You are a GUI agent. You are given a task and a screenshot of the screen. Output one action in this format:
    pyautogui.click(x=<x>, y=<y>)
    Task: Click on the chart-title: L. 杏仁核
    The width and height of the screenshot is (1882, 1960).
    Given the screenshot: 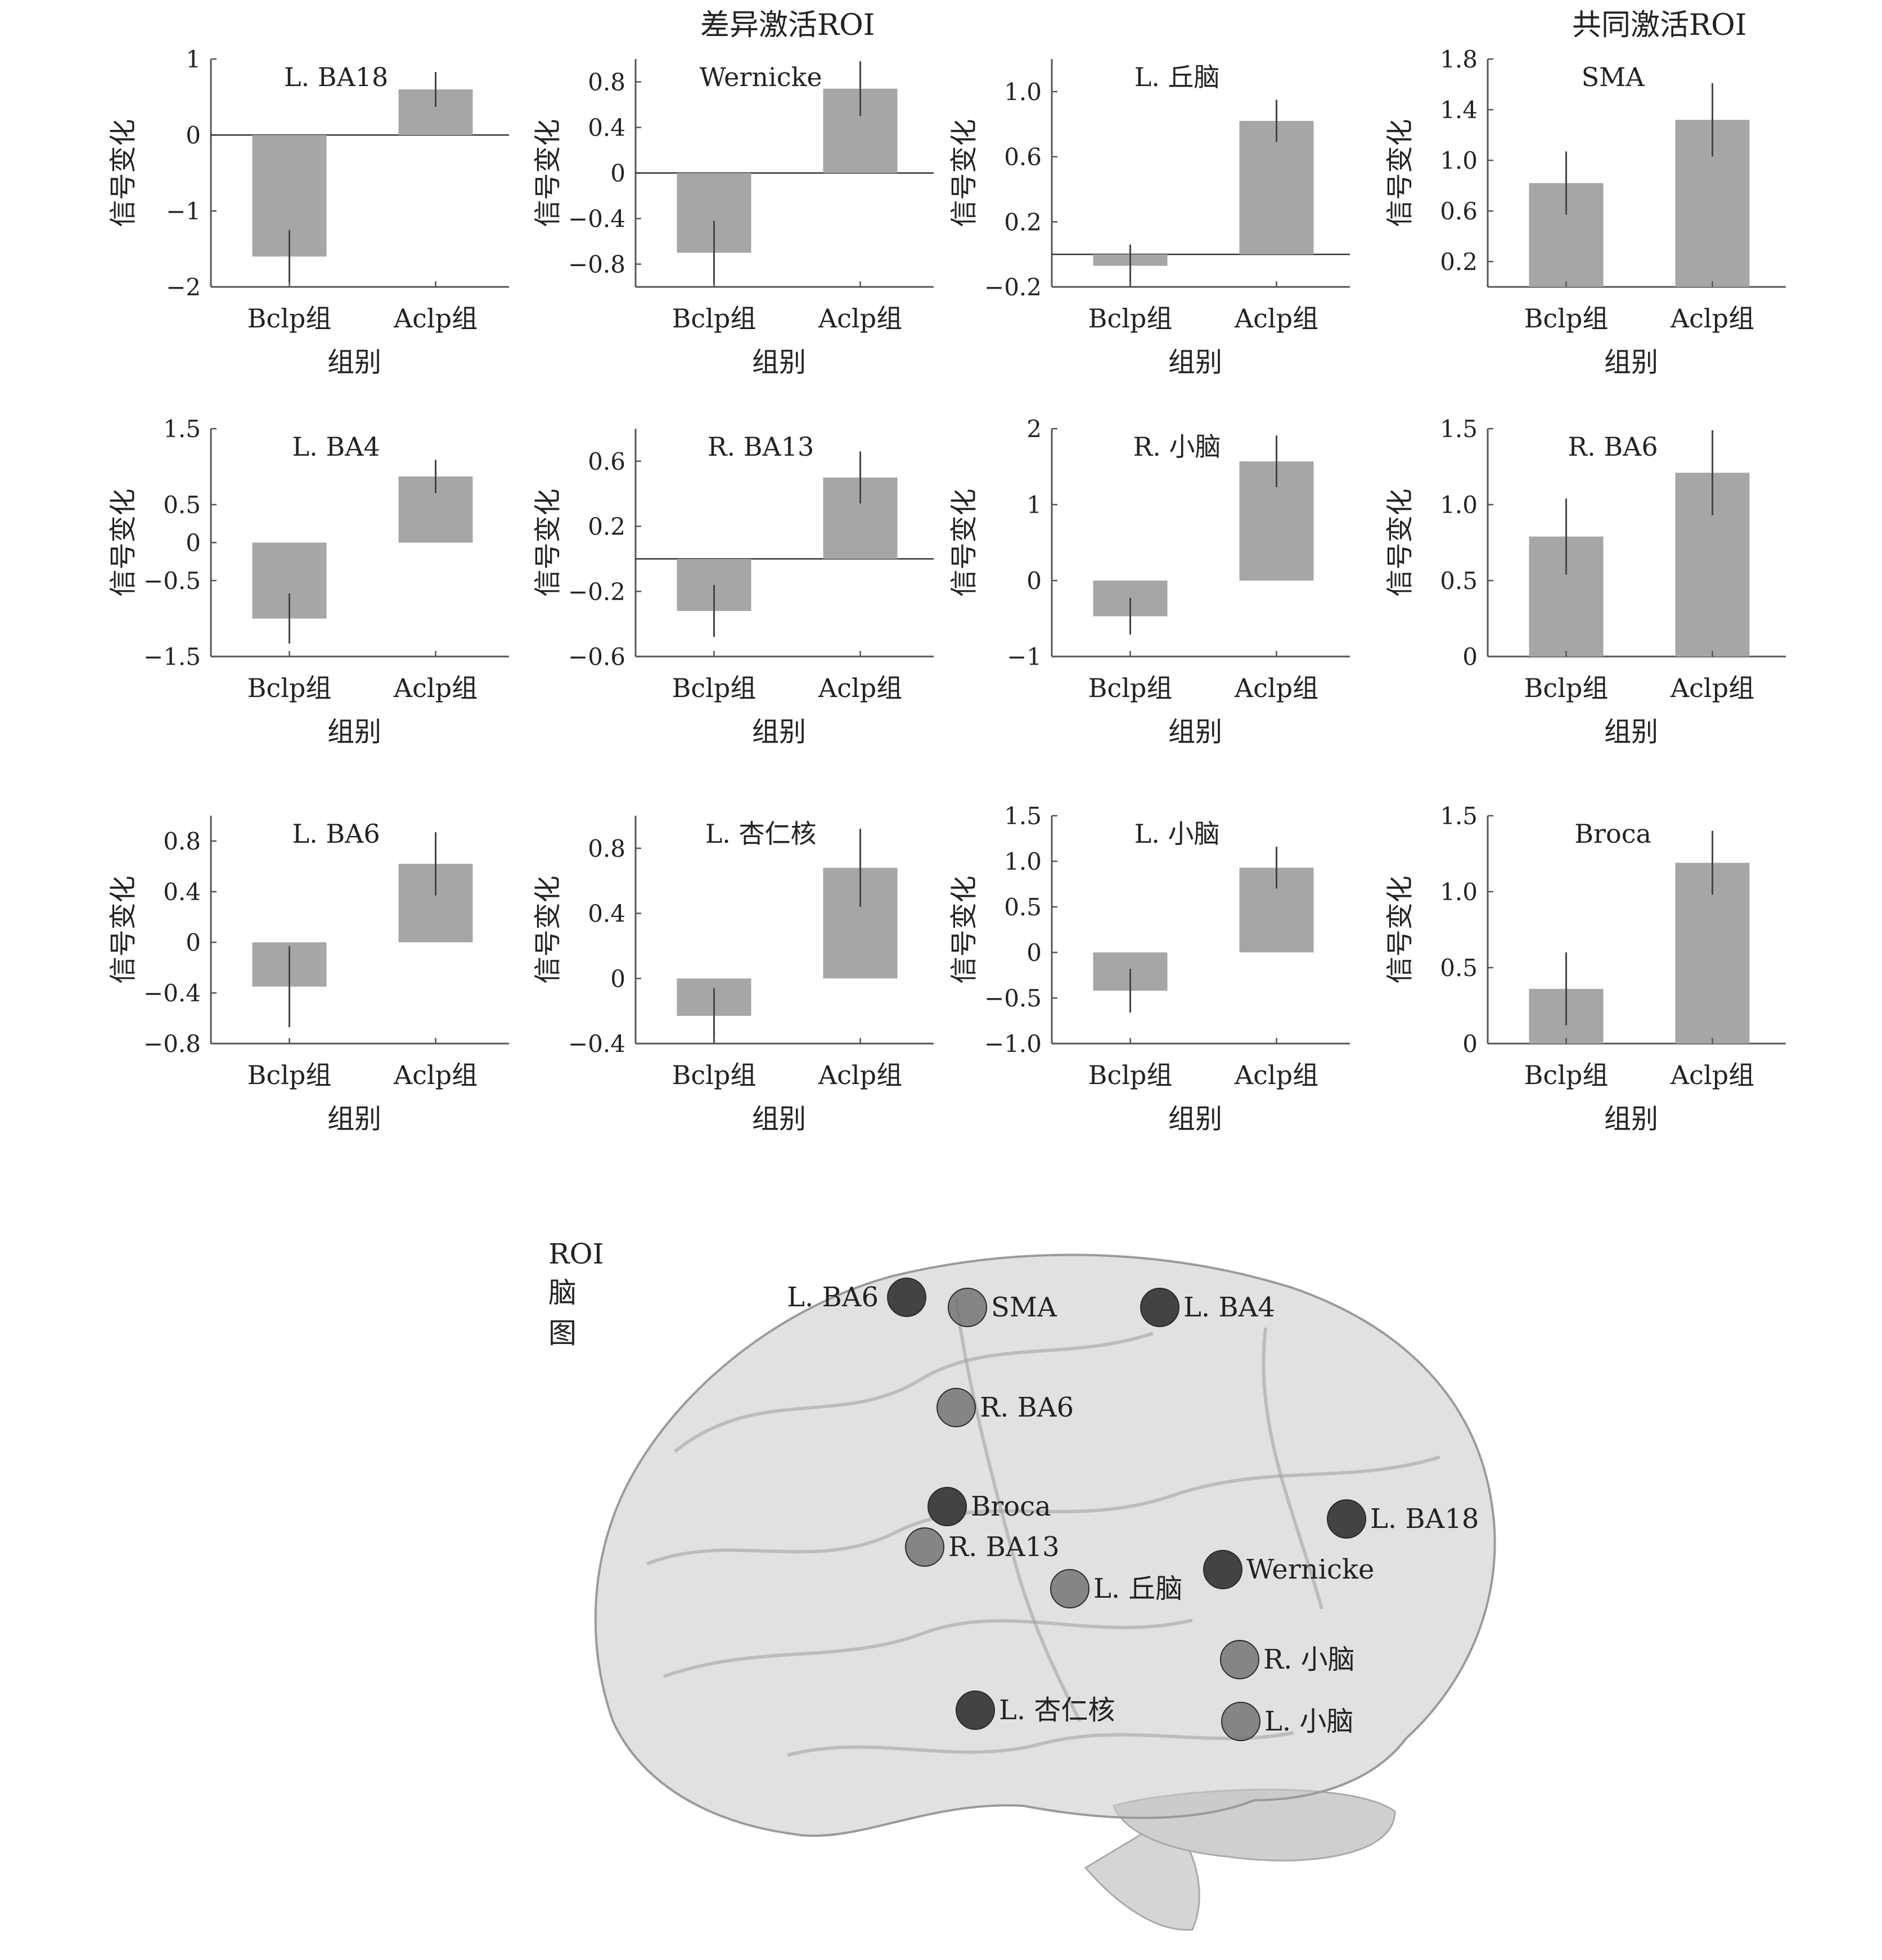 What is the action you would take?
    pyautogui.click(x=761, y=834)
    